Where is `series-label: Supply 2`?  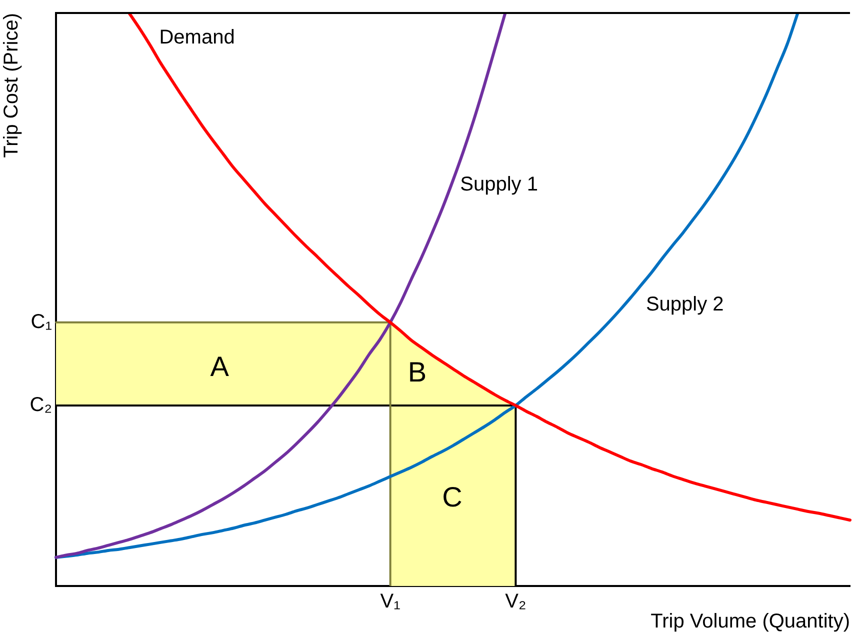
series-label: Supply 2 is located at coordinates (685, 305).